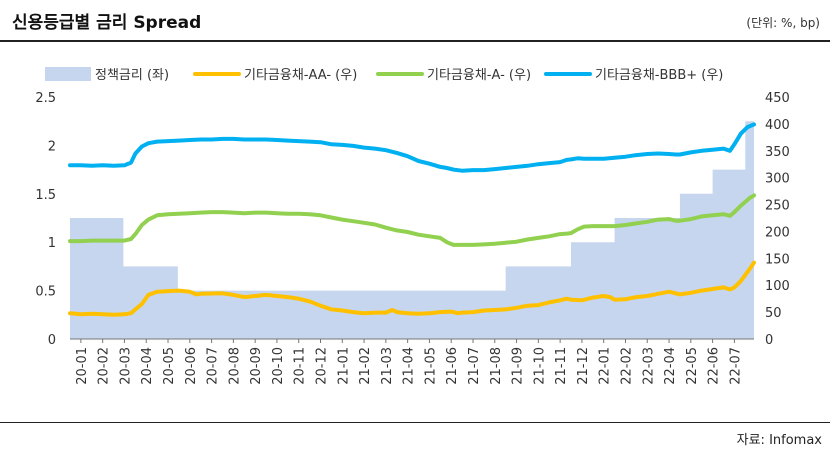 This screenshot has height=454, width=830. I want to click on x-tick-label: 21-01, so click(343, 366).